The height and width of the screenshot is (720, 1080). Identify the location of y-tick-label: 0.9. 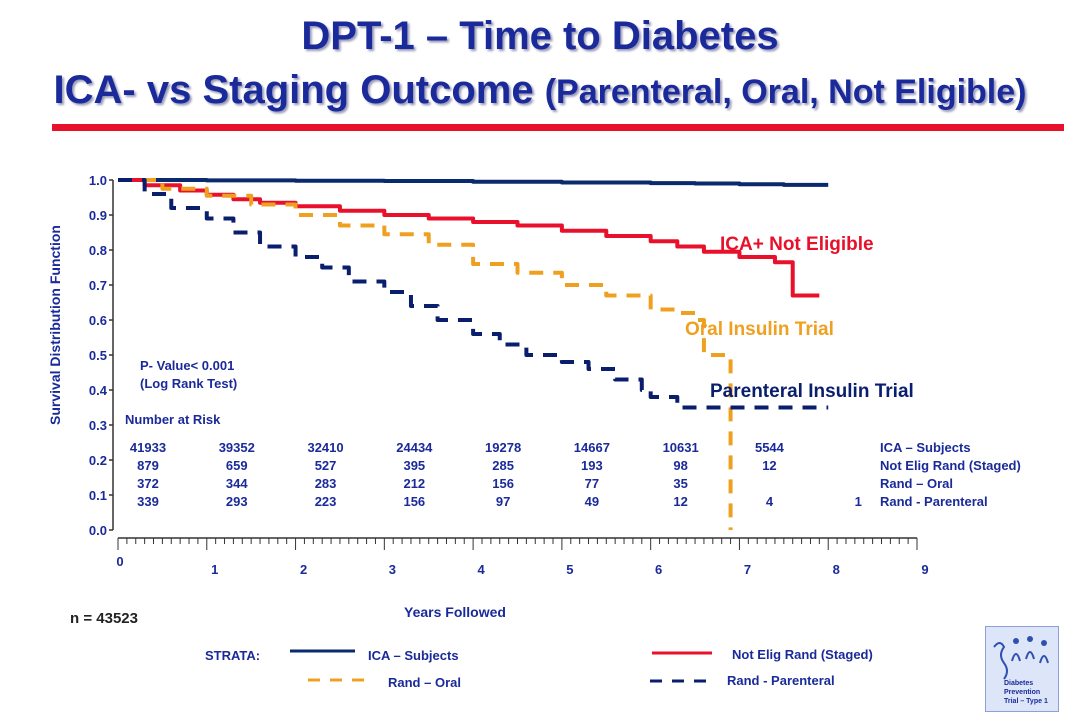
(98, 215).